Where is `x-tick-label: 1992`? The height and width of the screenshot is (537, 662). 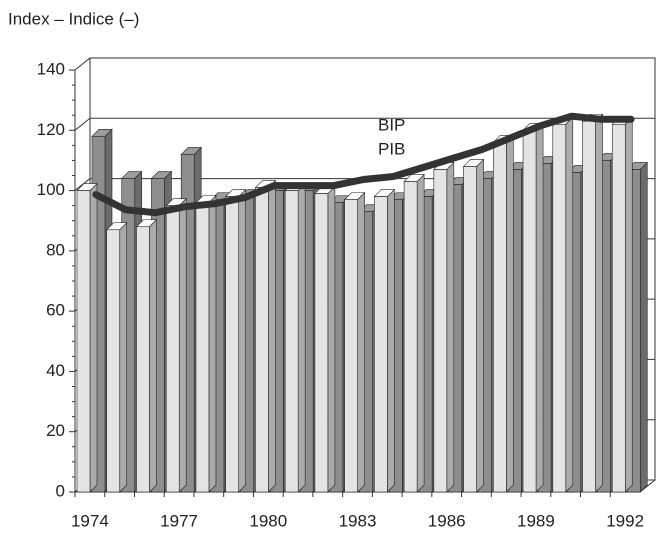 x-tick-label: 1992 is located at coordinates (625, 520).